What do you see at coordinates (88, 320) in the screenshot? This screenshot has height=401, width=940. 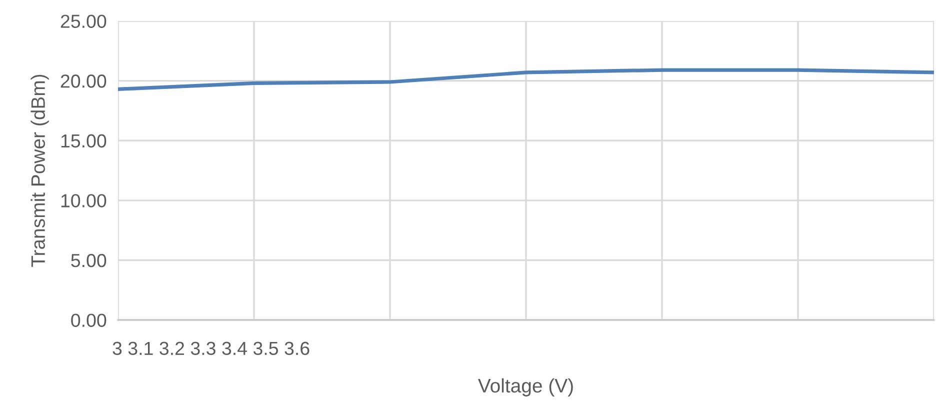 I see `y-tick-label: 0.00` at bounding box center [88, 320].